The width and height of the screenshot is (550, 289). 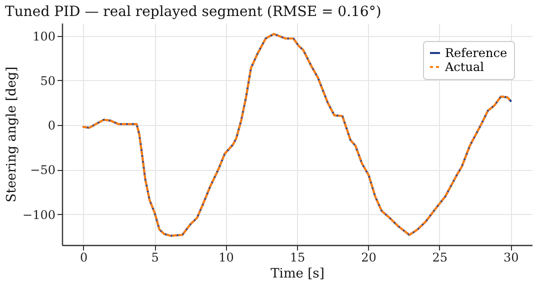 I want to click on x-tick-label: 15, so click(x=298, y=257).